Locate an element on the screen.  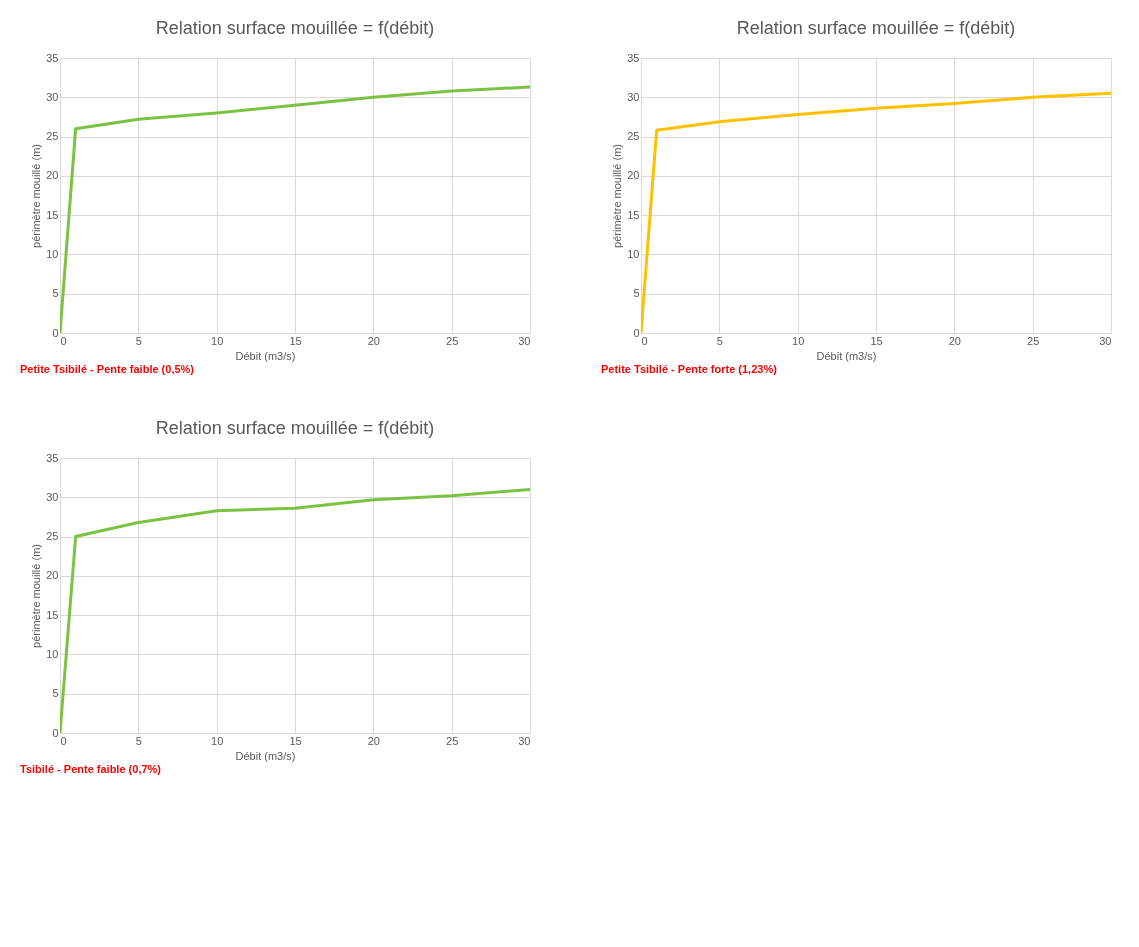
text: Tsibilé - Pente faible (0,7%) is located at coordinates (91, 769).